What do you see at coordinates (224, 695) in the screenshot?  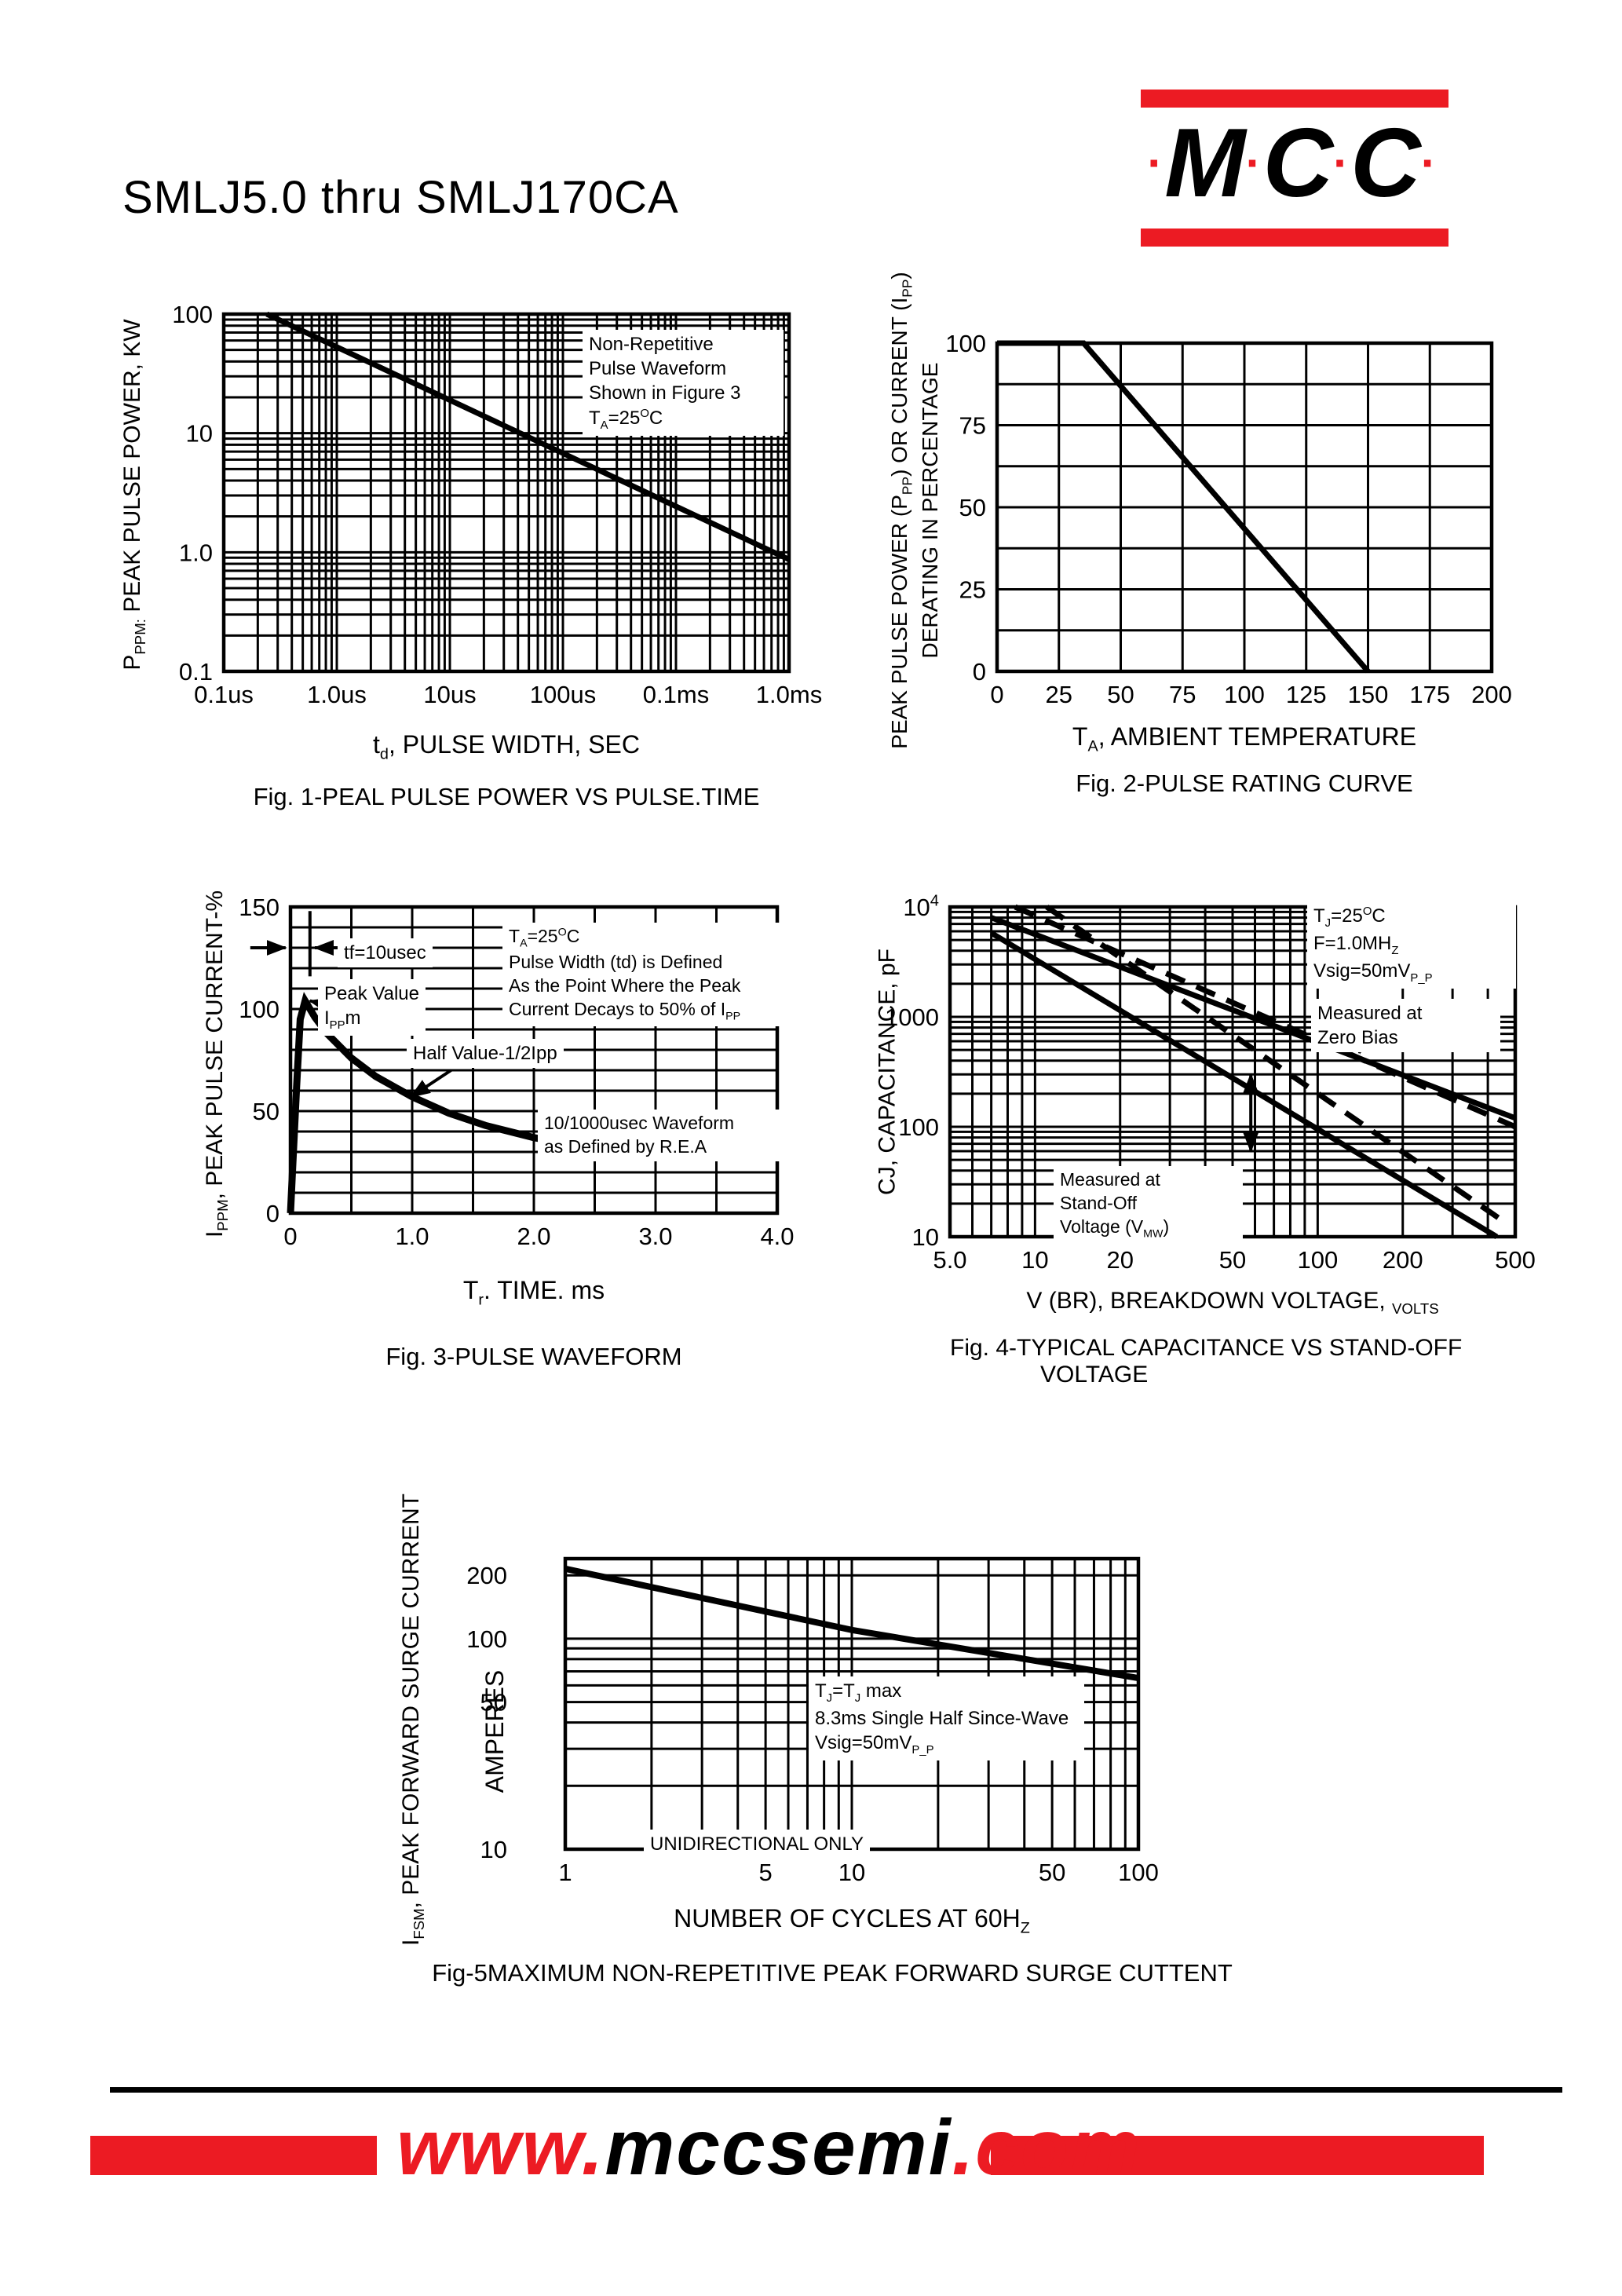 I see `svg-text: 0.1us` at bounding box center [224, 695].